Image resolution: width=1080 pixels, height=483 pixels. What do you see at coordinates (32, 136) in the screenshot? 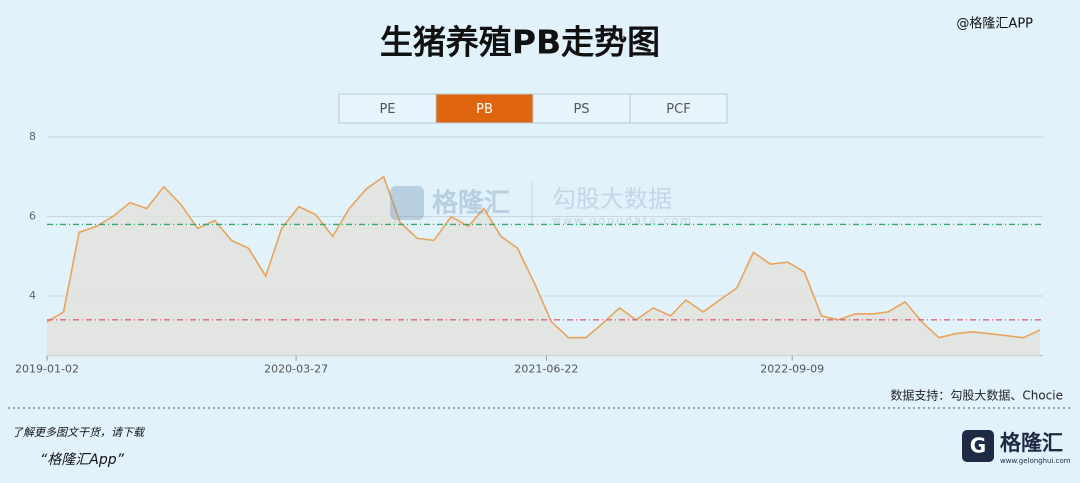
I see `y-tick-label: 8` at bounding box center [32, 136].